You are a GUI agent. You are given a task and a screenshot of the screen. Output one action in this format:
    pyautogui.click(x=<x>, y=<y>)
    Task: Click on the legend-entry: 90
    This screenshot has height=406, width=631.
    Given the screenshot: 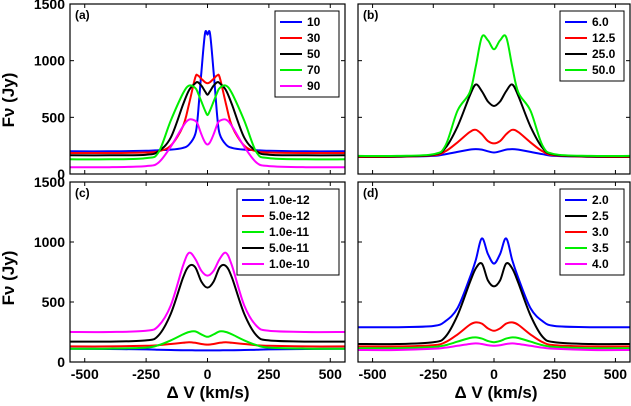 What is the action you would take?
    pyautogui.click(x=314, y=86)
    